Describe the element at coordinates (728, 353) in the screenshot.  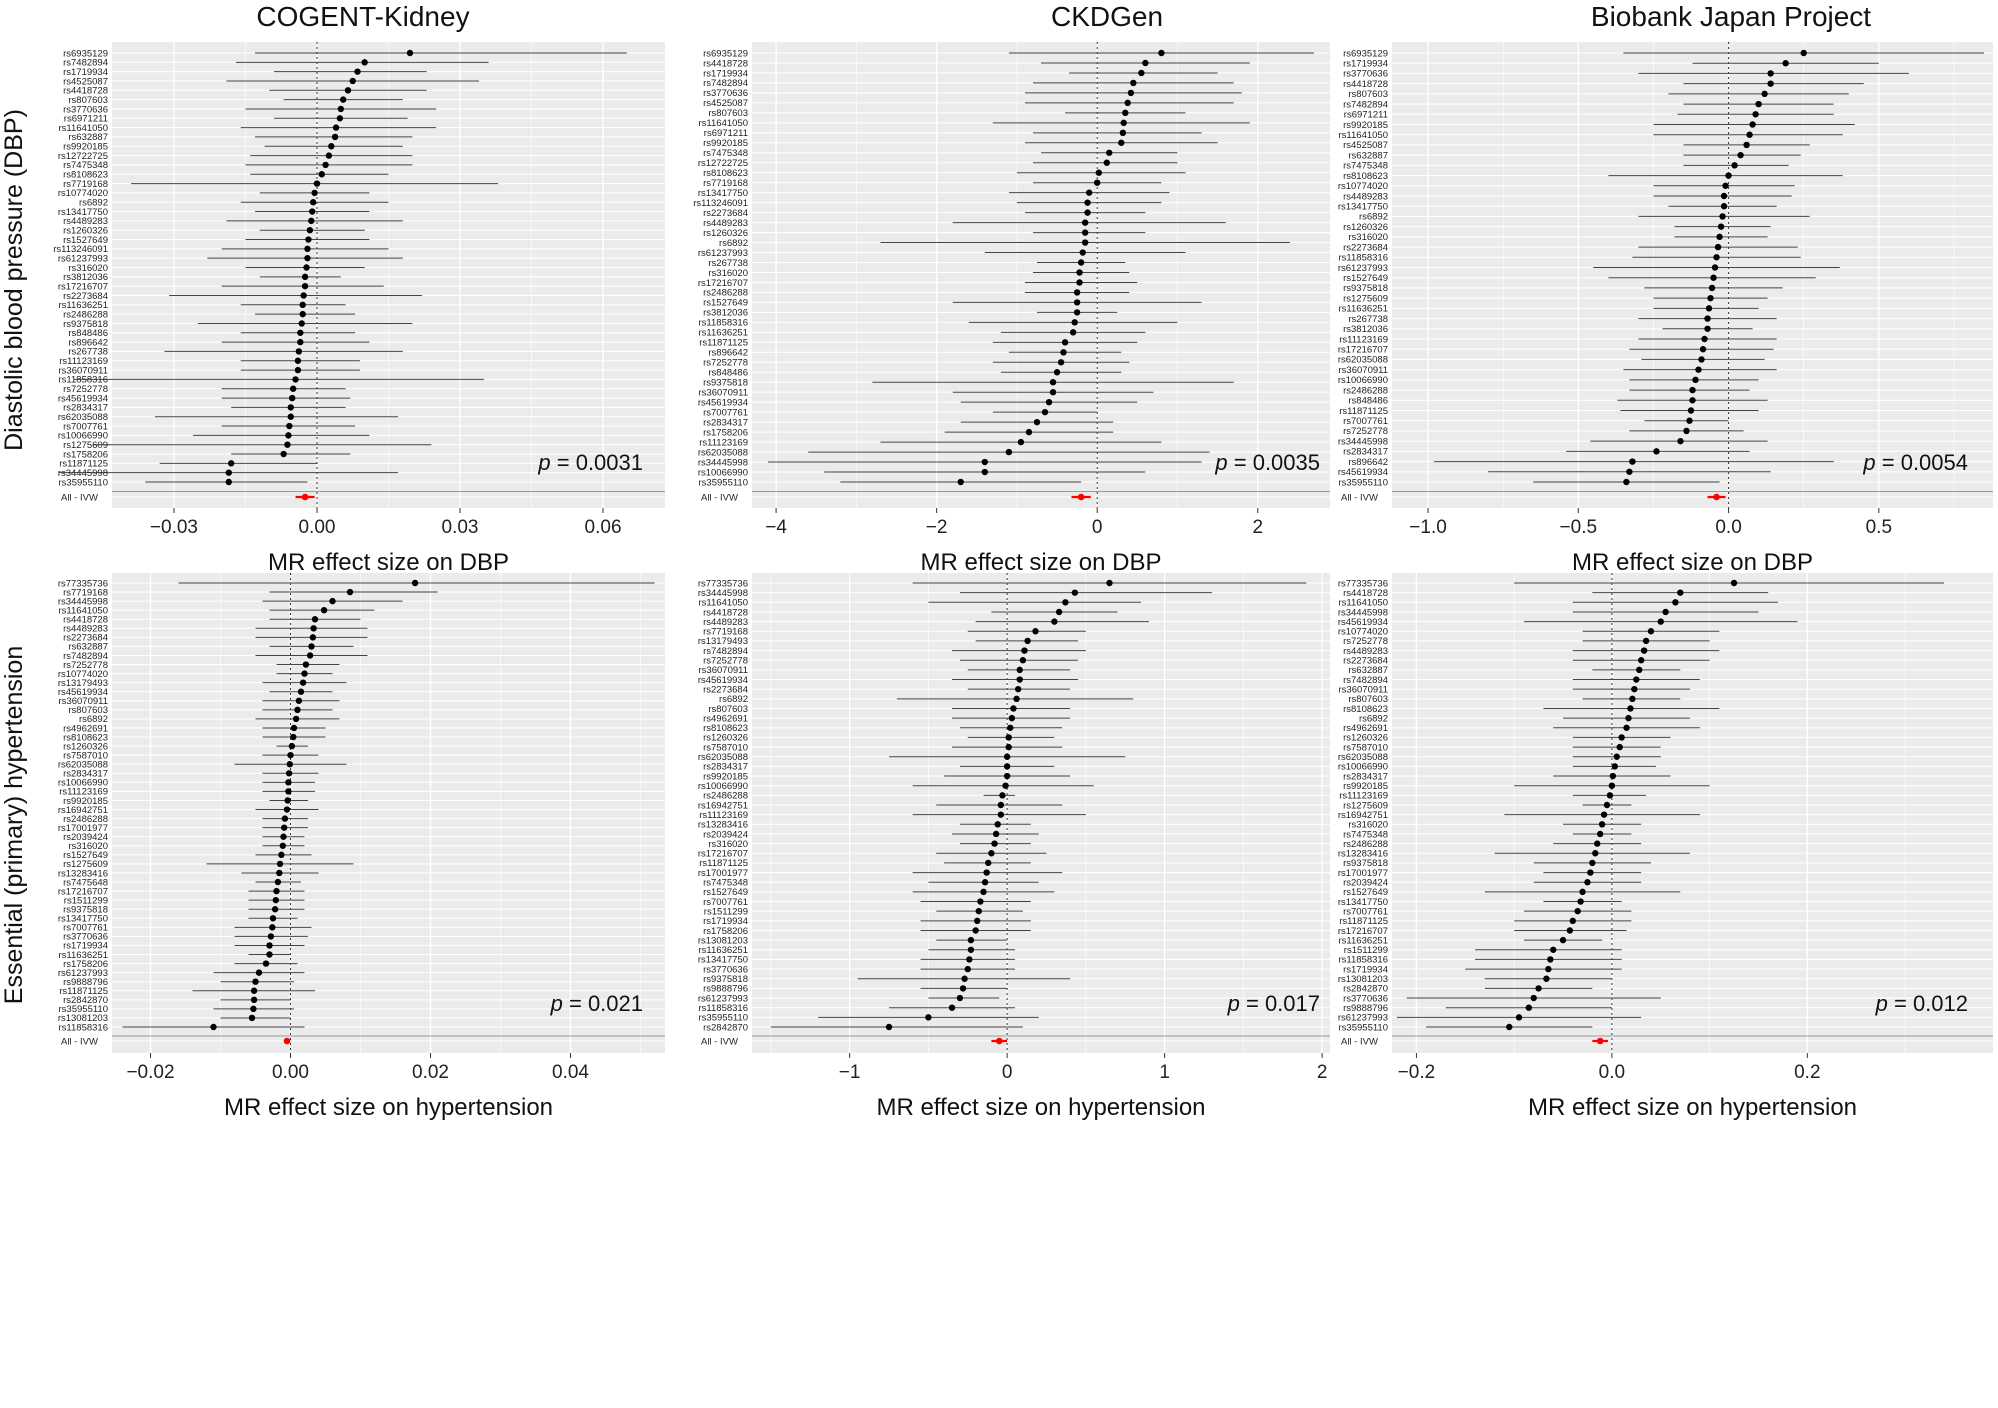
I see `snp-label: rs896642` at that location.